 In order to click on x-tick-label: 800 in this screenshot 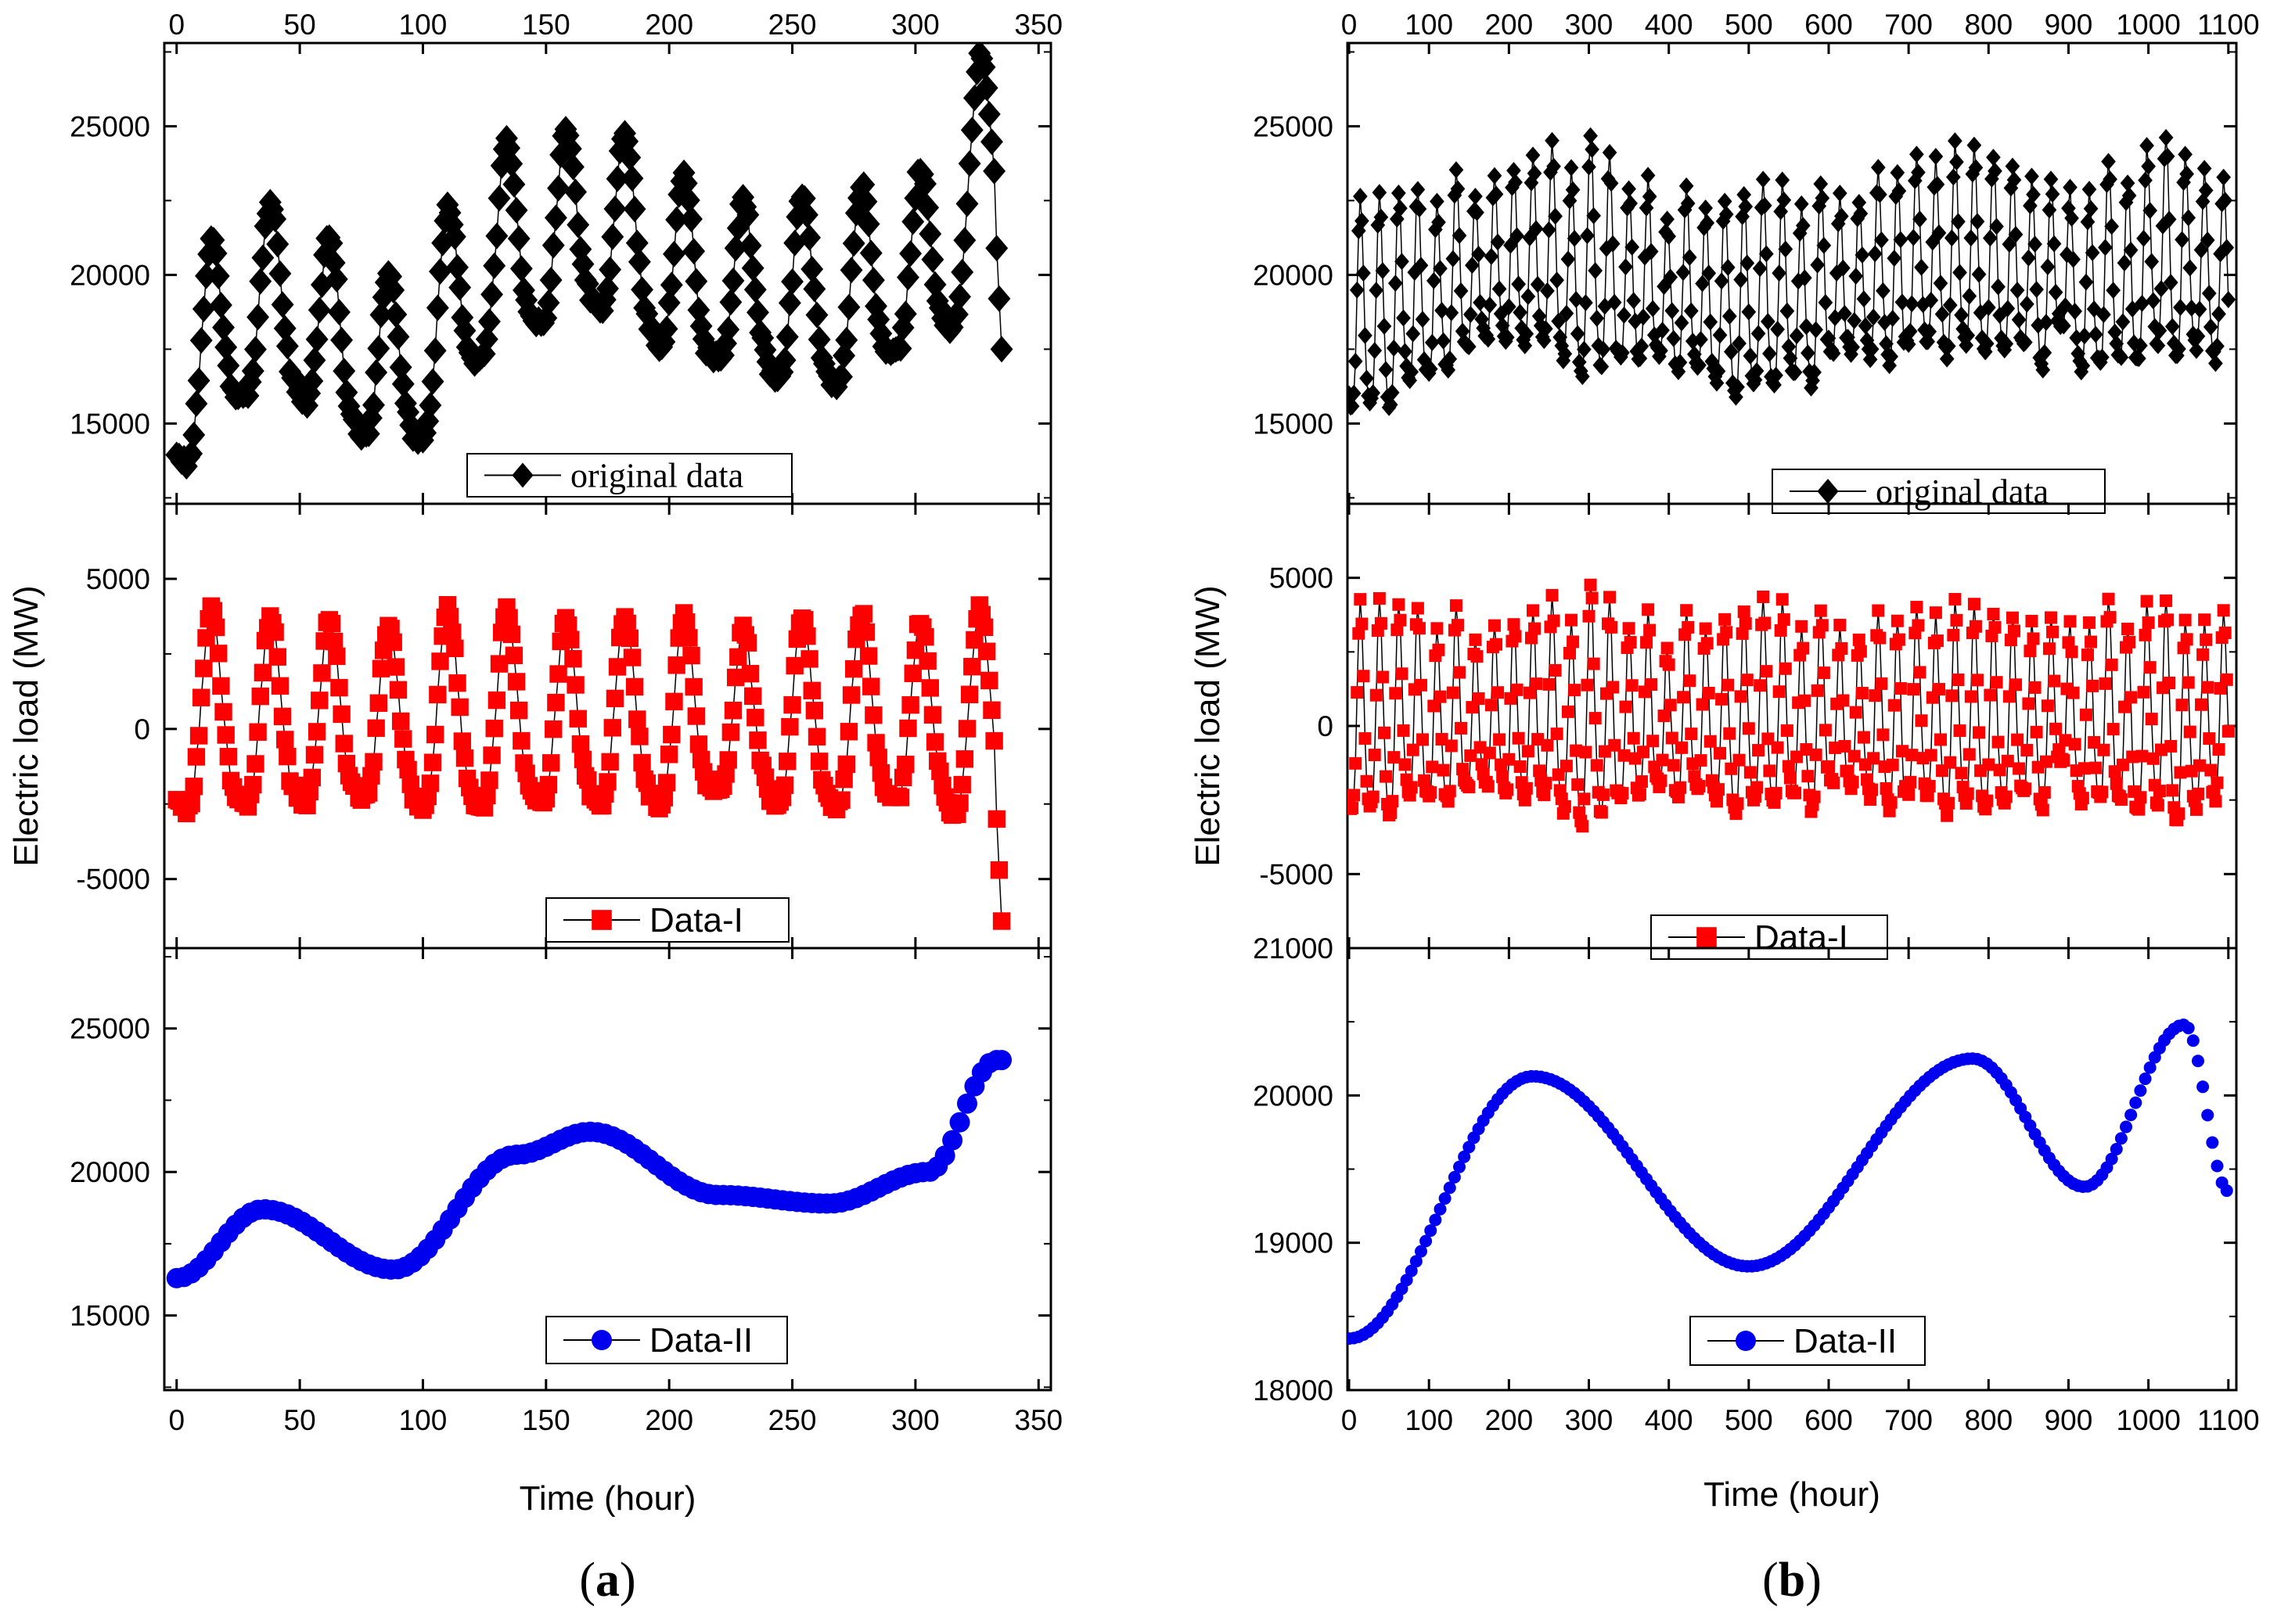, I will do `click(1989, 1420)`.